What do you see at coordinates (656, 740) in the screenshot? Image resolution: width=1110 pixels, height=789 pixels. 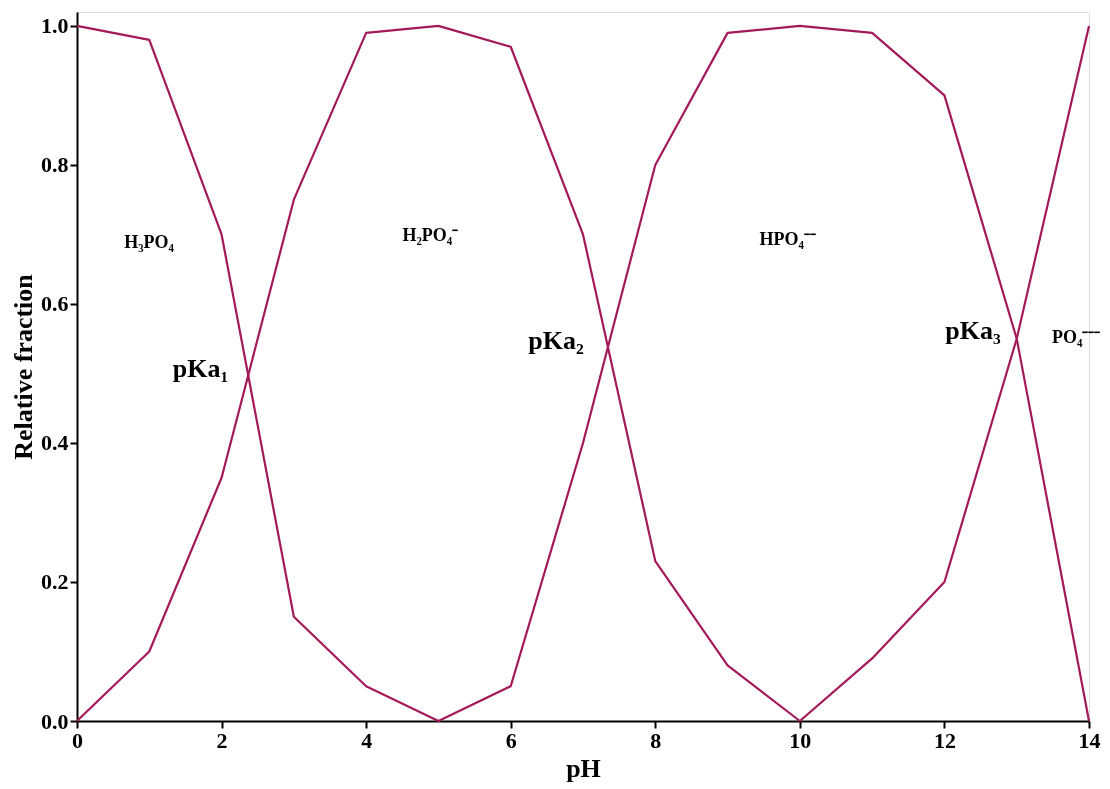 I see `x-tick-label: 8` at bounding box center [656, 740].